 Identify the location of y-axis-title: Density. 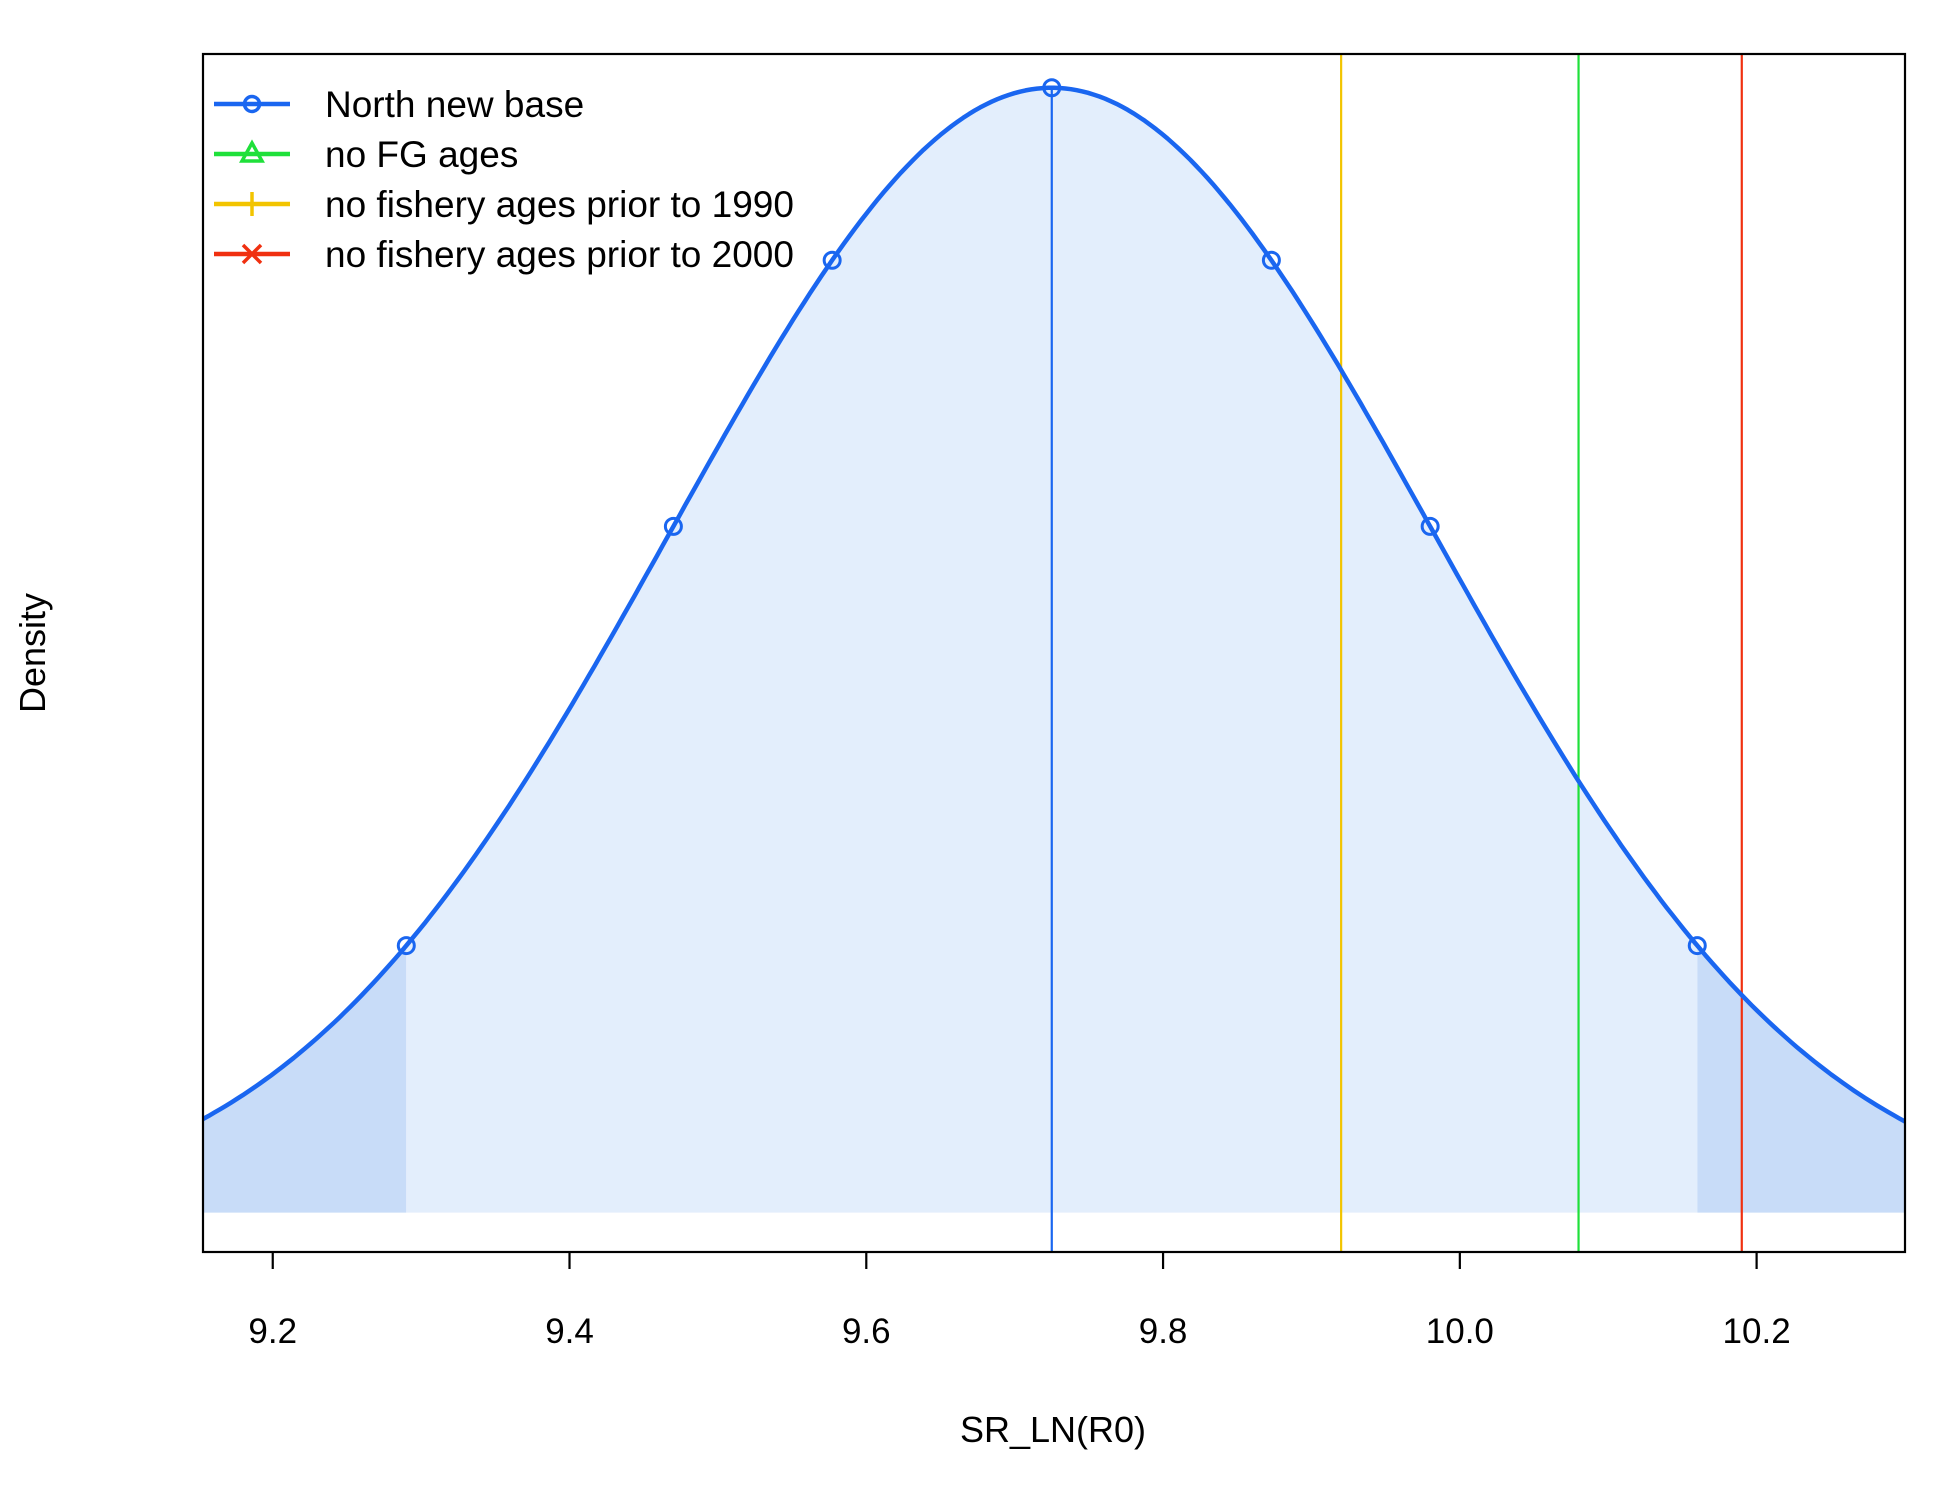
(32, 653).